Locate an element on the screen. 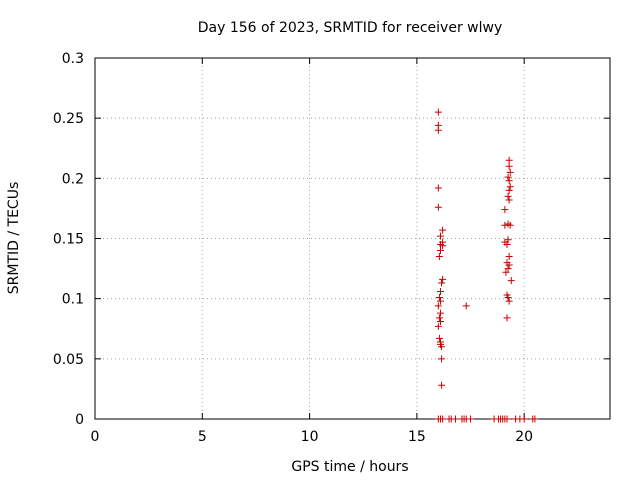 Image resolution: width=640 pixels, height=480 pixels. y-tick-label: 0.15 is located at coordinates (68, 240).